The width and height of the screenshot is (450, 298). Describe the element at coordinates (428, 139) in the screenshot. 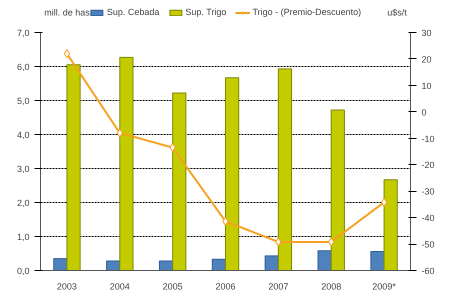

I see `y2-tick-label: -10` at that location.